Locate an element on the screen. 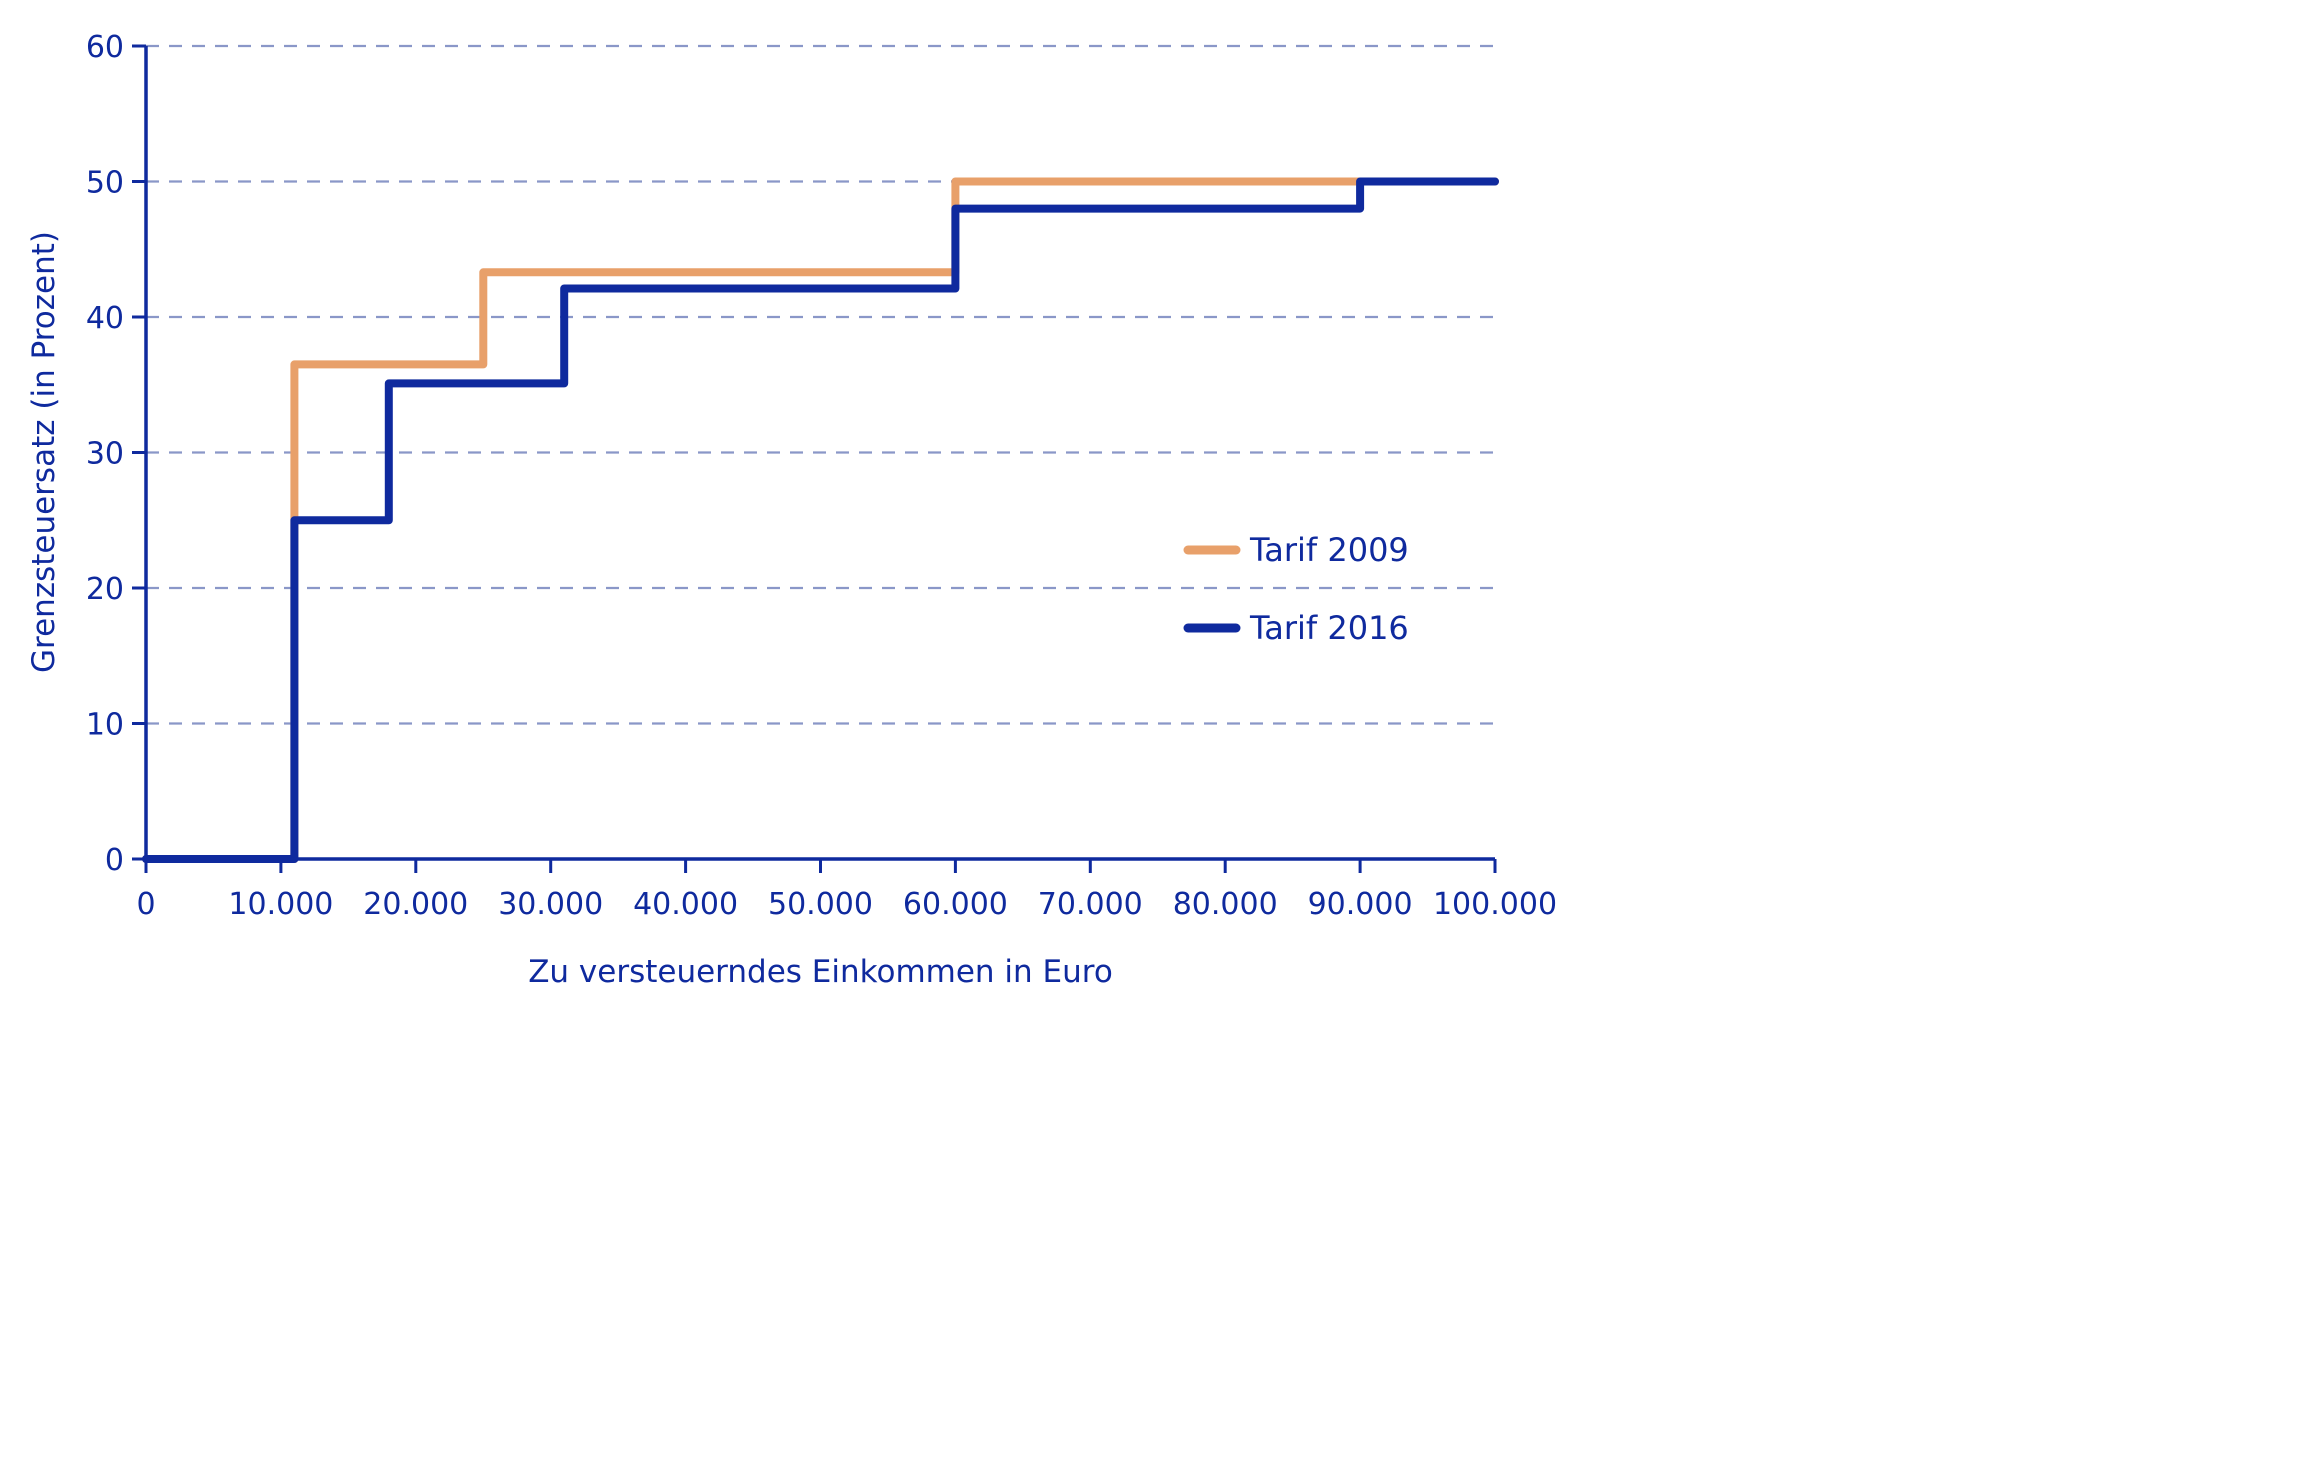  x-tick-label-100000: 100.000 is located at coordinates (1495, 904).